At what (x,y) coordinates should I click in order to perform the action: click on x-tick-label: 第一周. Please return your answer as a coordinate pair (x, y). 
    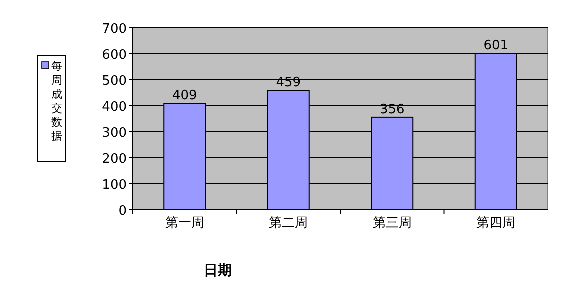
    Looking at the image, I should click on (184, 223).